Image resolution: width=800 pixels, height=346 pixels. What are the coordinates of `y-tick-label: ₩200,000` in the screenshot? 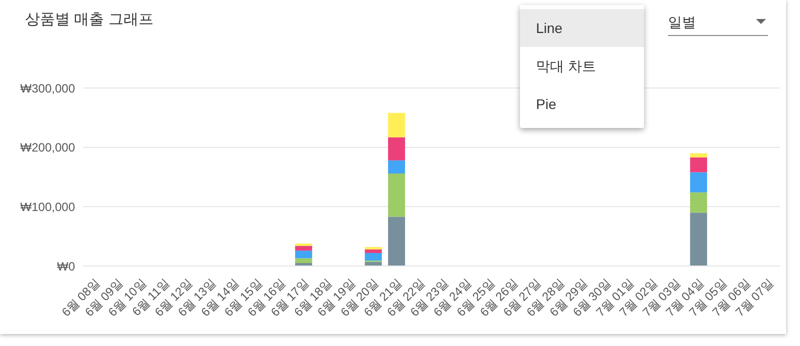 It's located at (48, 147).